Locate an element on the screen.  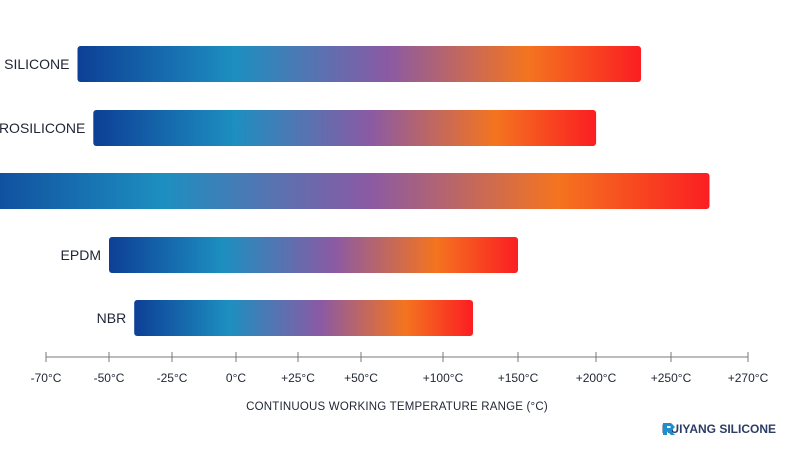
category-labels-group: SILICONEFLUOROSILICONEPTFEEPDMNBR is located at coordinates (63, 191).